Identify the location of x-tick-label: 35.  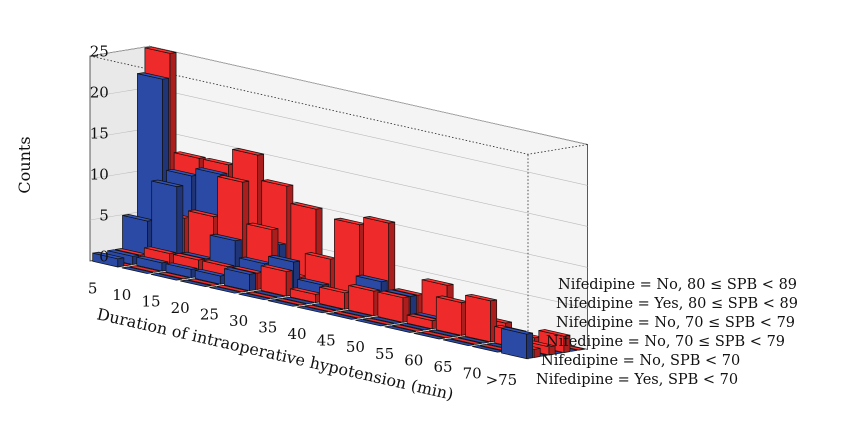
(267, 328).